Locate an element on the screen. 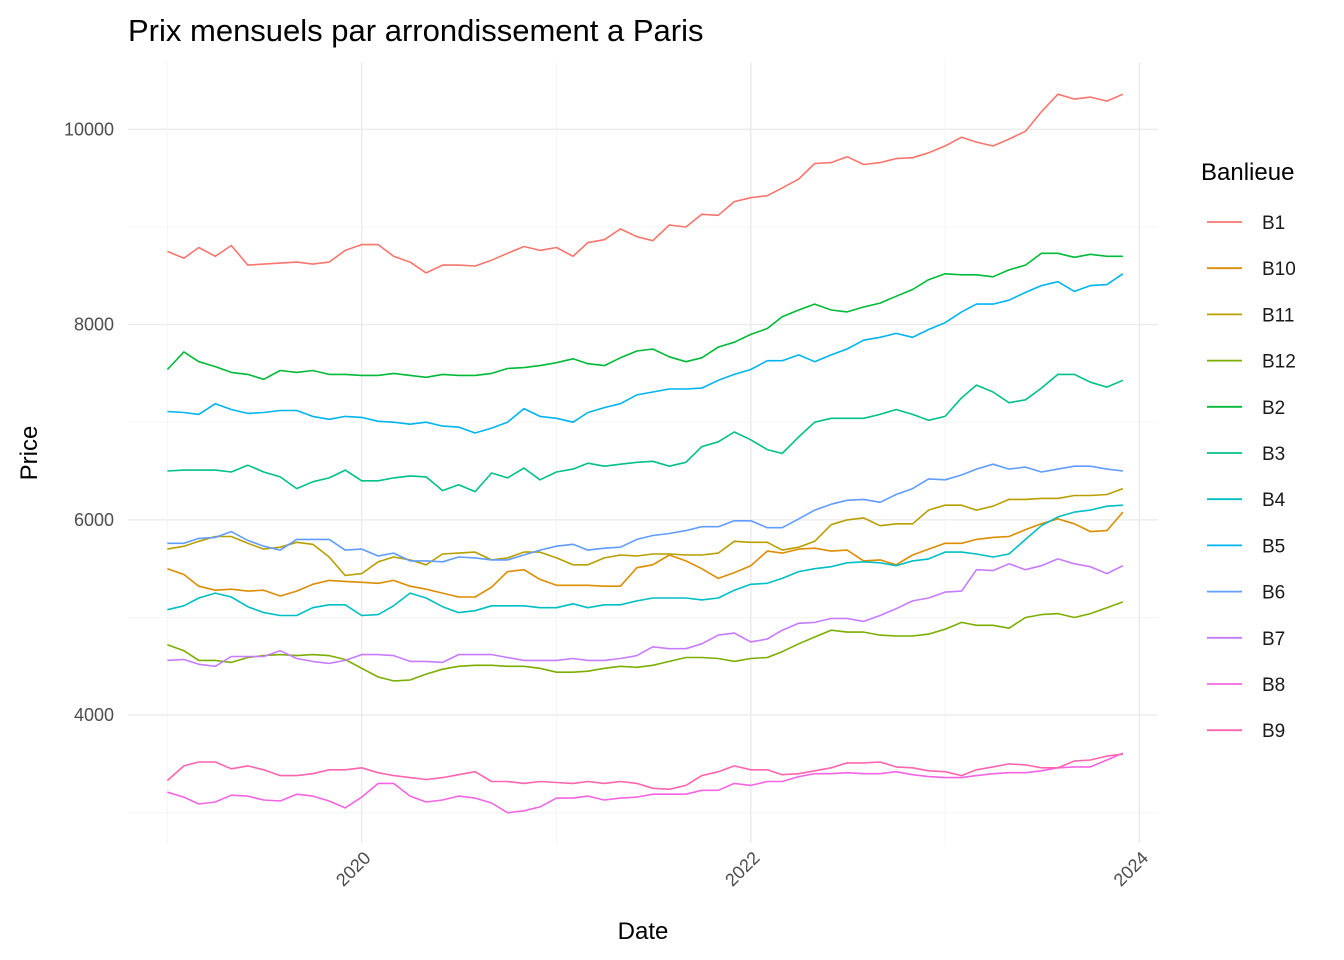 The width and height of the screenshot is (1344, 960). legend-label-b5: B5 is located at coordinates (1273, 546).